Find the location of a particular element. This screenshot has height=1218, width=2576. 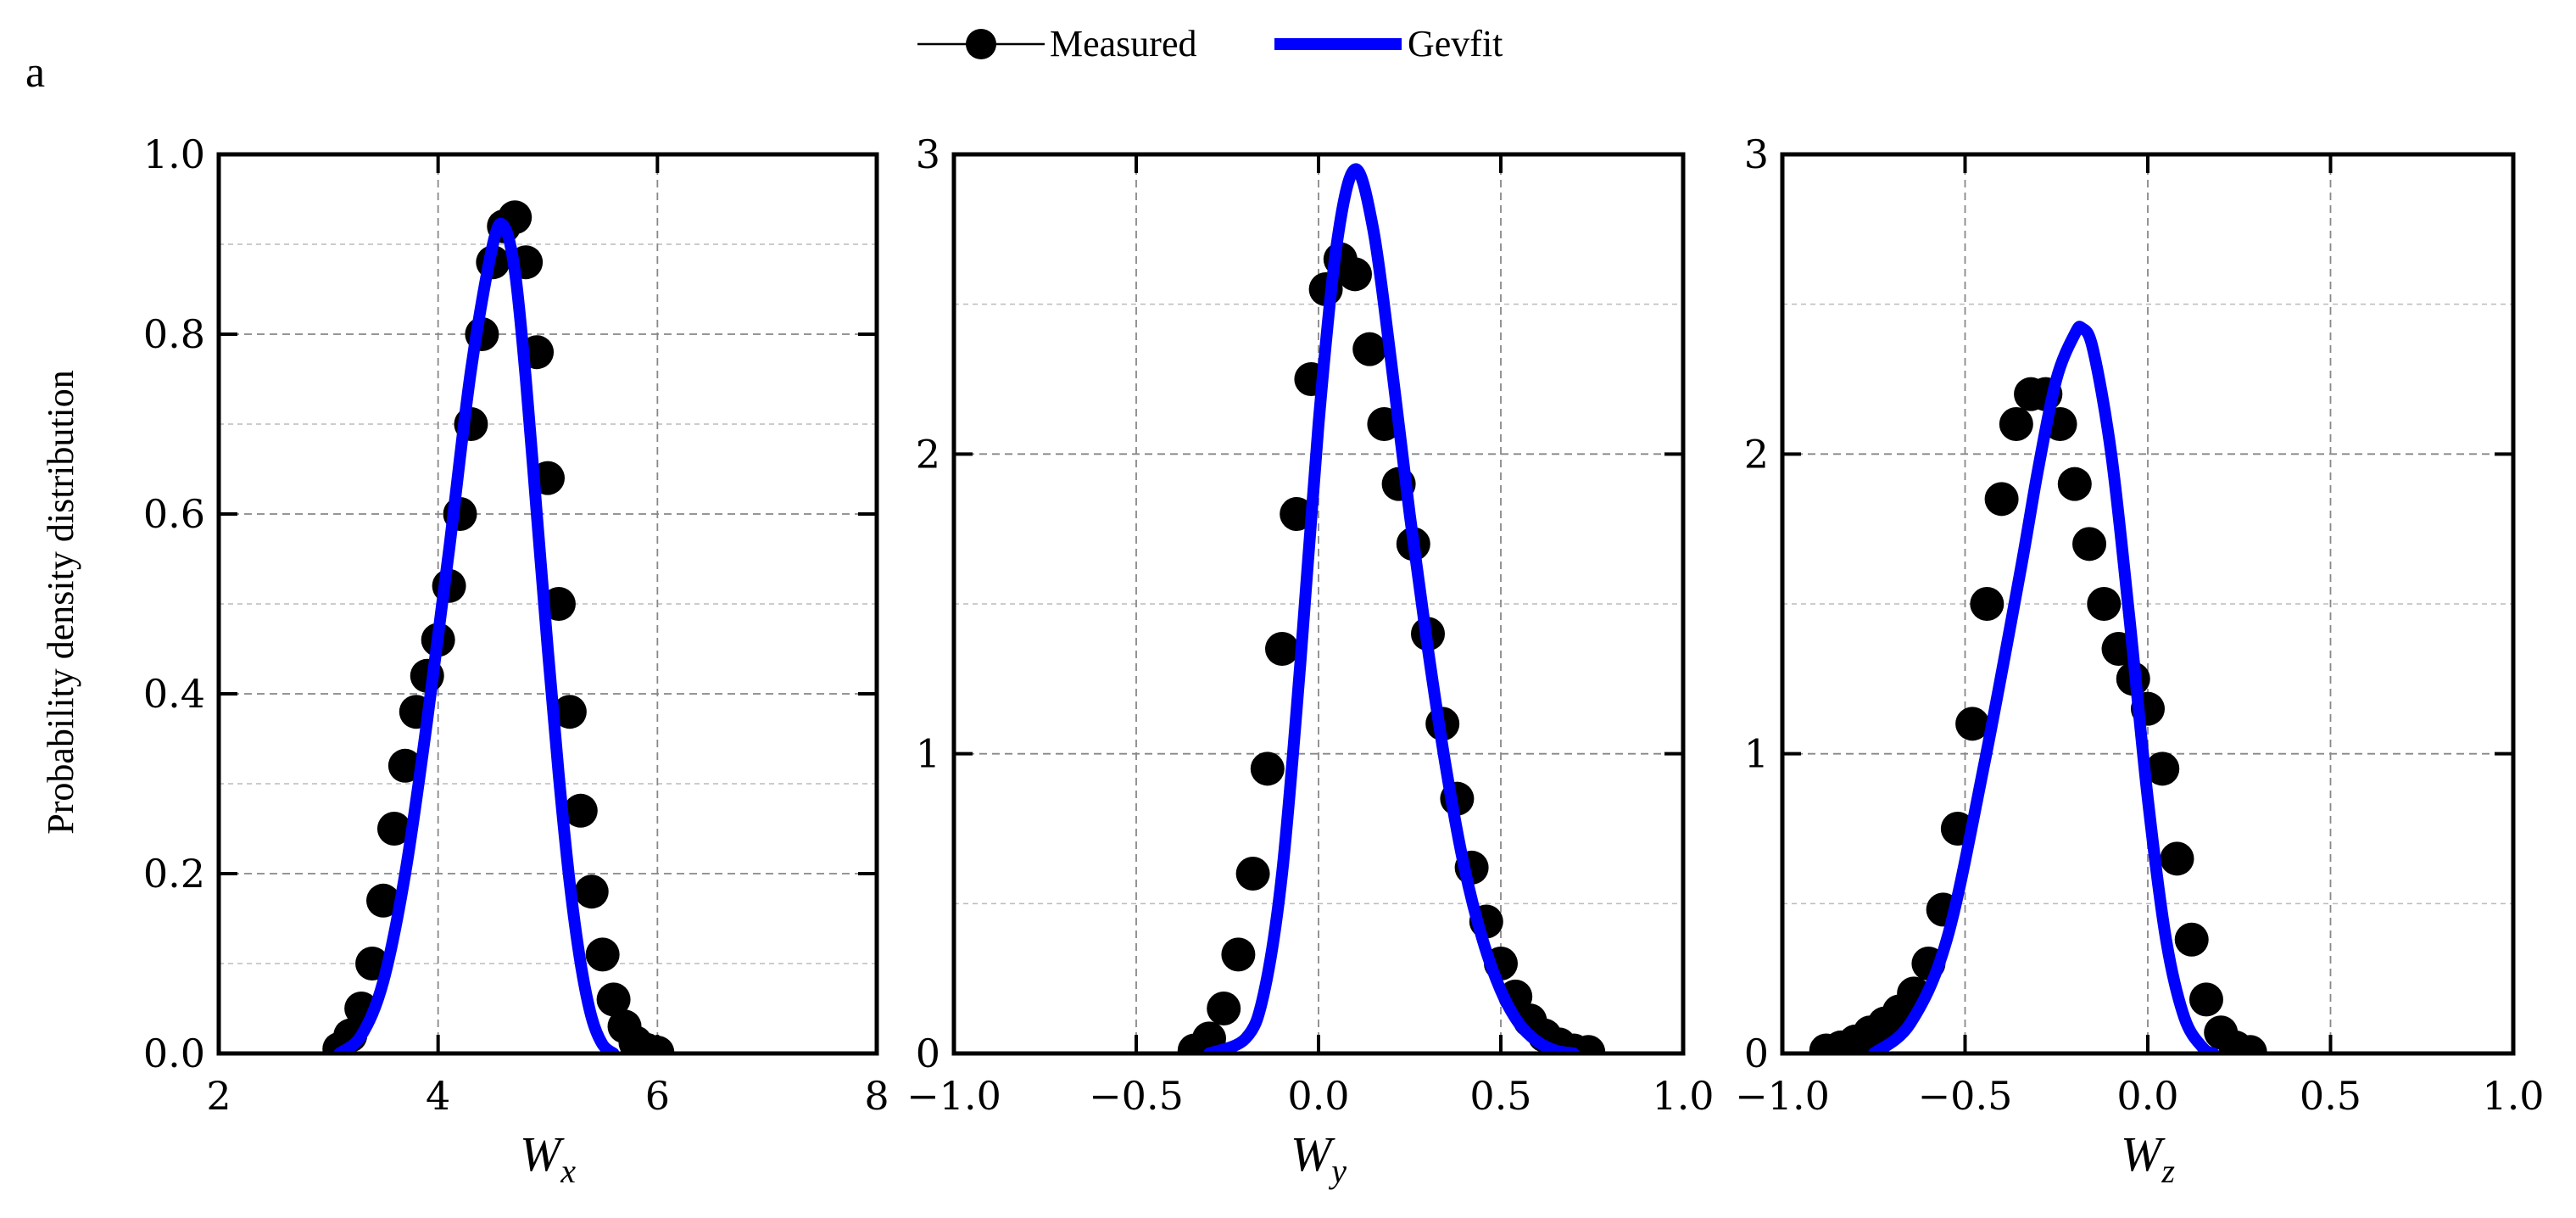

x-axis-label: Wy is located at coordinates (1319, 1158).